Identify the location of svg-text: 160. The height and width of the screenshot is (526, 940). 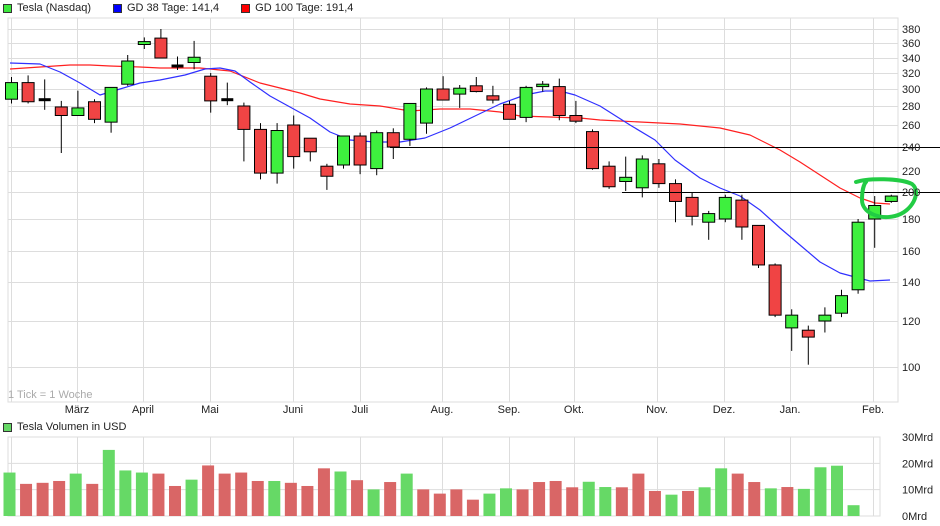
(911, 252).